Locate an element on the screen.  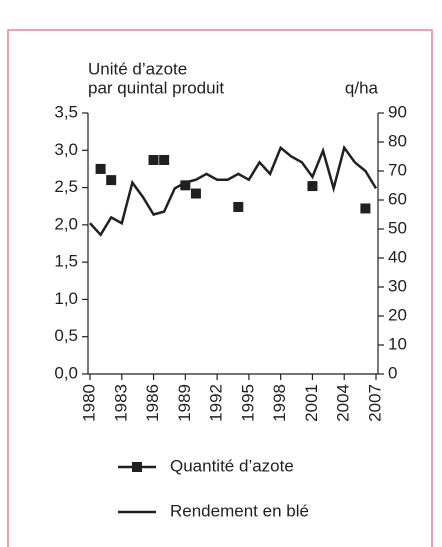
y-tick-label: 3,5 is located at coordinates (66, 111).